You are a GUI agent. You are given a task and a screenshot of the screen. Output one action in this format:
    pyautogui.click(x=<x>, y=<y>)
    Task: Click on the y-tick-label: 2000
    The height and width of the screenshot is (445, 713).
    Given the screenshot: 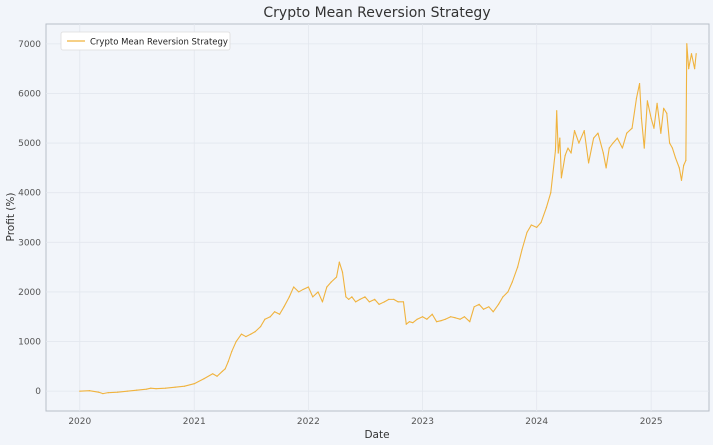 What is the action you would take?
    pyautogui.click(x=29, y=293)
    